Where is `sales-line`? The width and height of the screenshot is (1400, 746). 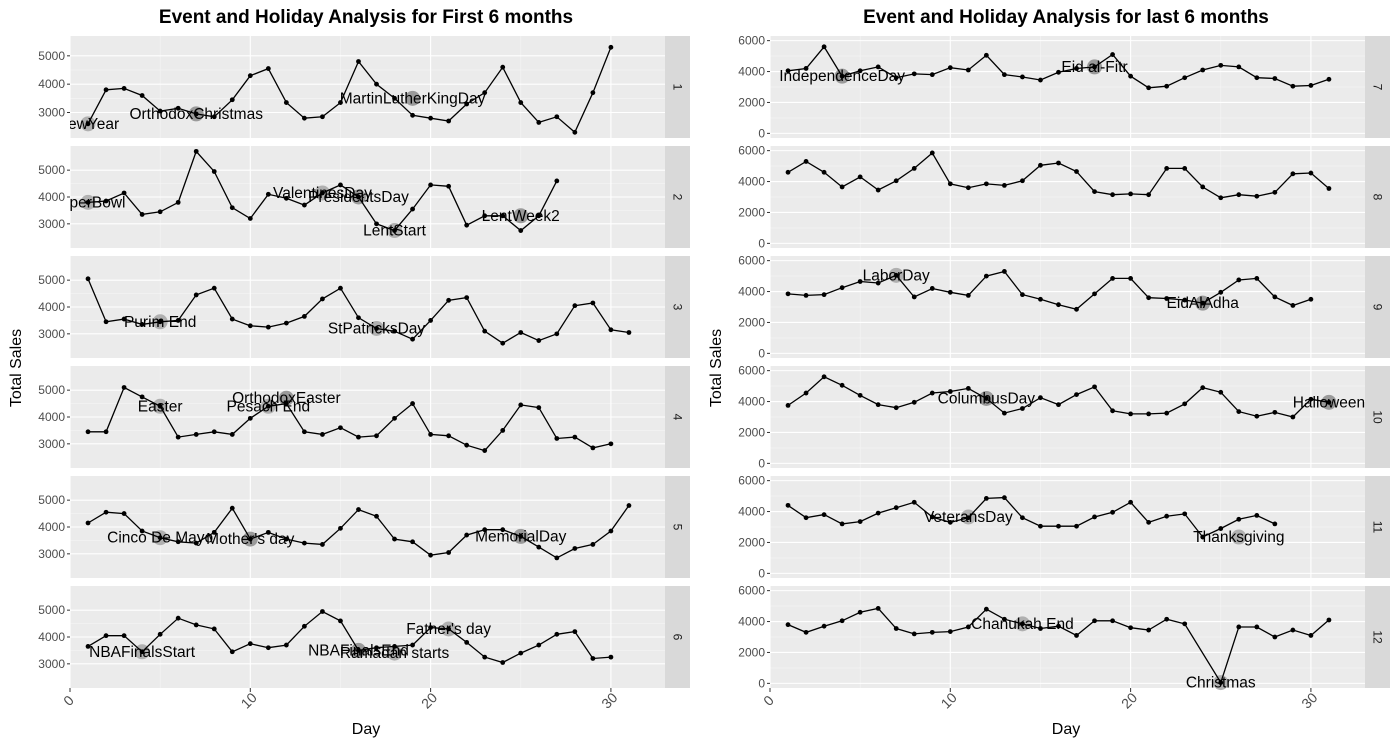
sales-line is located at coordinates (349, 90).